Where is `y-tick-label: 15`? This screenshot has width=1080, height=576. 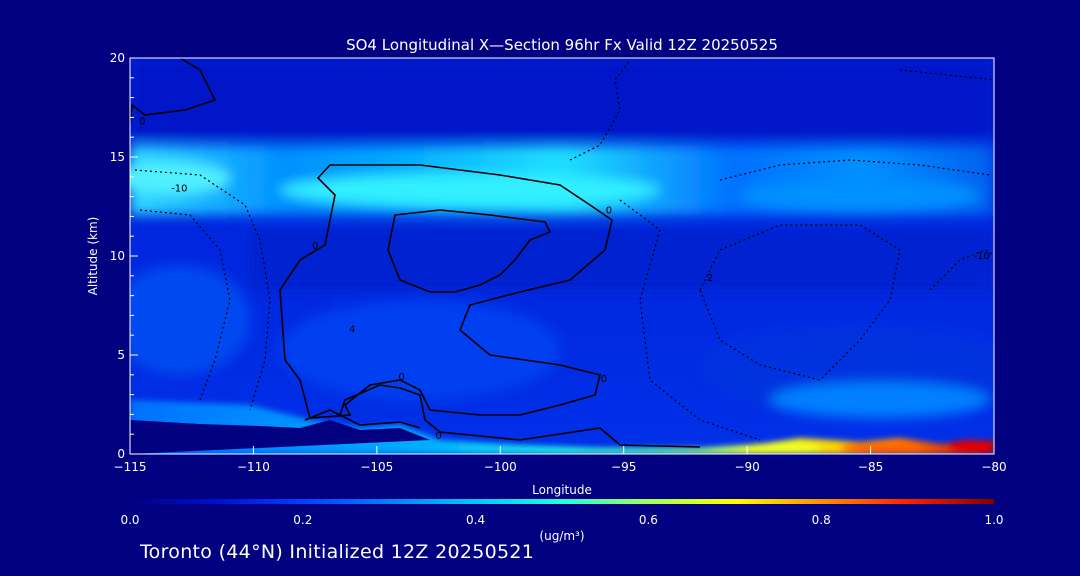 y-tick-label: 15 is located at coordinates (117, 157).